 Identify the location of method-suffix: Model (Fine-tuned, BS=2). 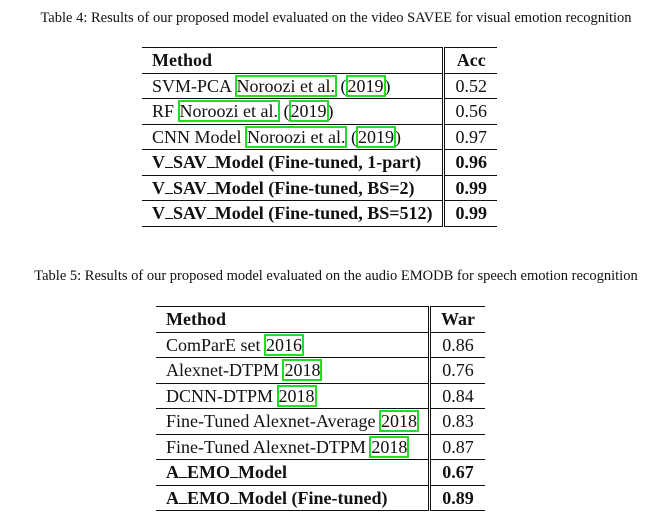
(314, 187).